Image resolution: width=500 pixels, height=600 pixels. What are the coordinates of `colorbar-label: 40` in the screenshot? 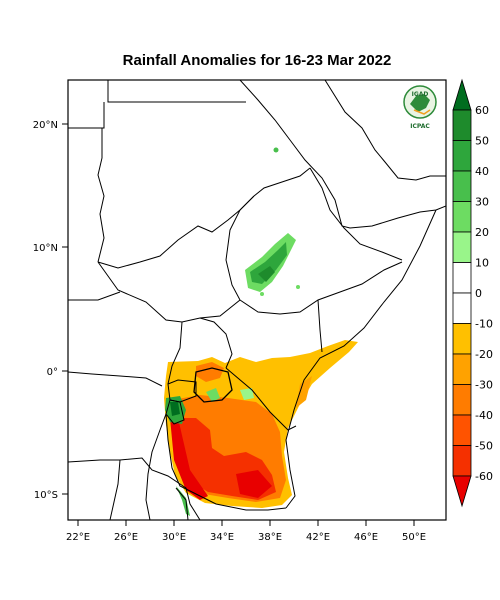 It's located at (482, 171).